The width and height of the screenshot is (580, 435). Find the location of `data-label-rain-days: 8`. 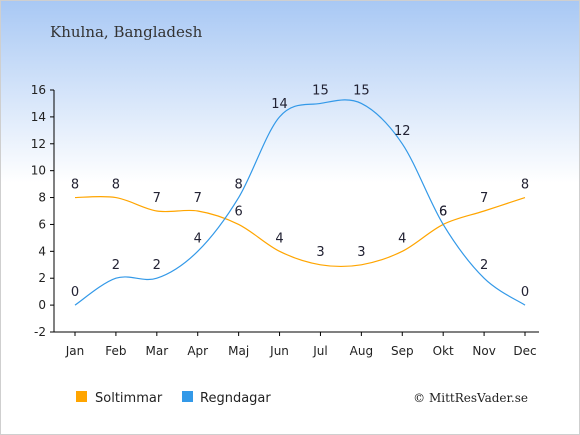

data-label-rain-days: 8 is located at coordinates (238, 185).